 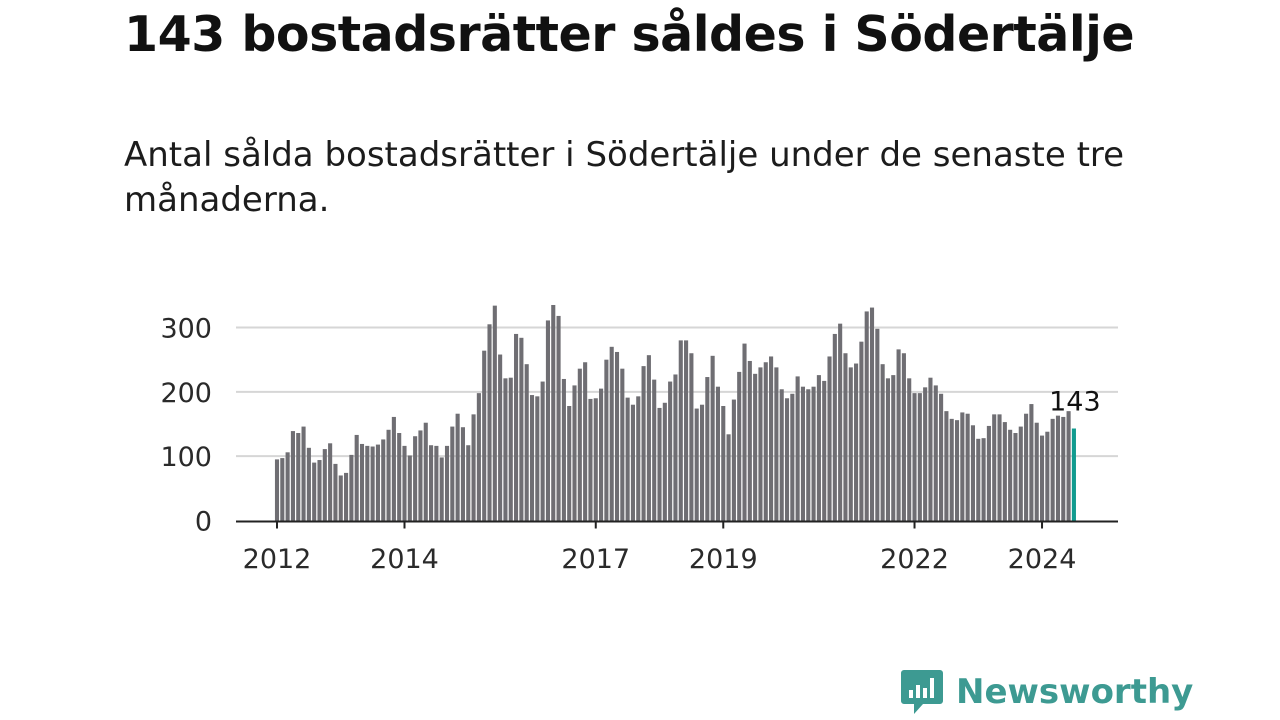 I want to click on brand-name: Newsworthy, so click(x=1075, y=692).